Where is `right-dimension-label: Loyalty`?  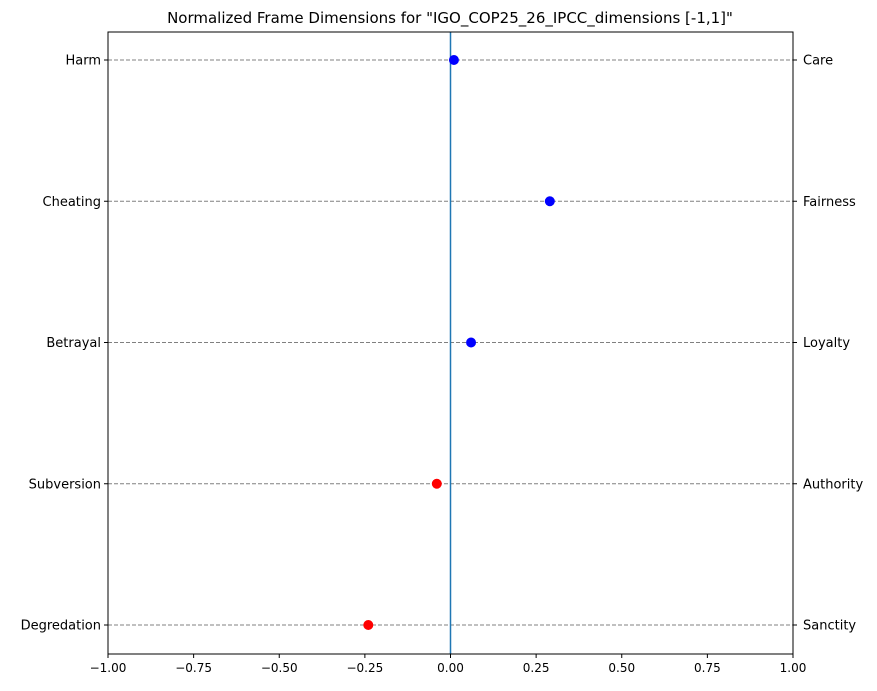 right-dimension-label: Loyalty is located at coordinates (826, 343).